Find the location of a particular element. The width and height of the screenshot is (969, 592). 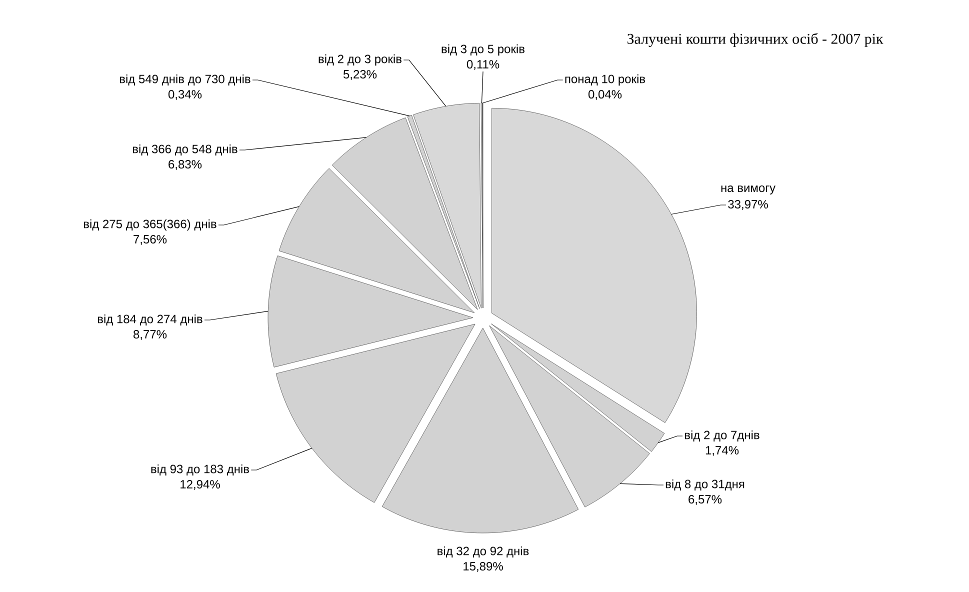

slice-label: від 184 до 274 днів is located at coordinates (150, 320).